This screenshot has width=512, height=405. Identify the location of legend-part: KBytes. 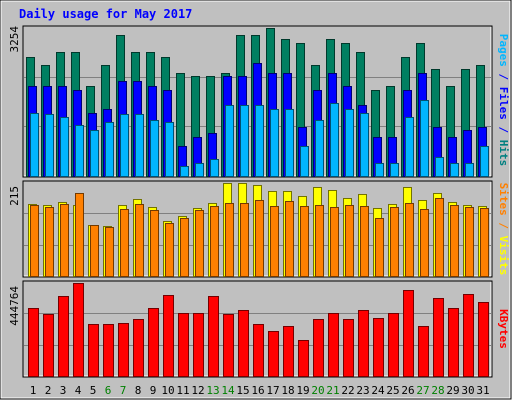
(503, 329).